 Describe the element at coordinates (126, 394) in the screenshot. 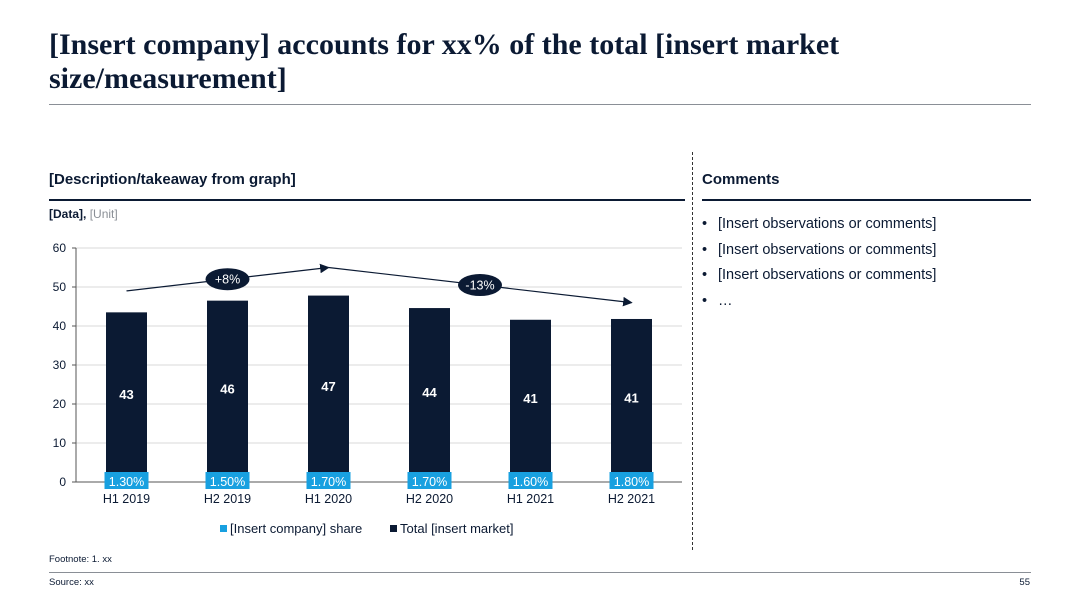

I see `bar-value-label: 43` at that location.